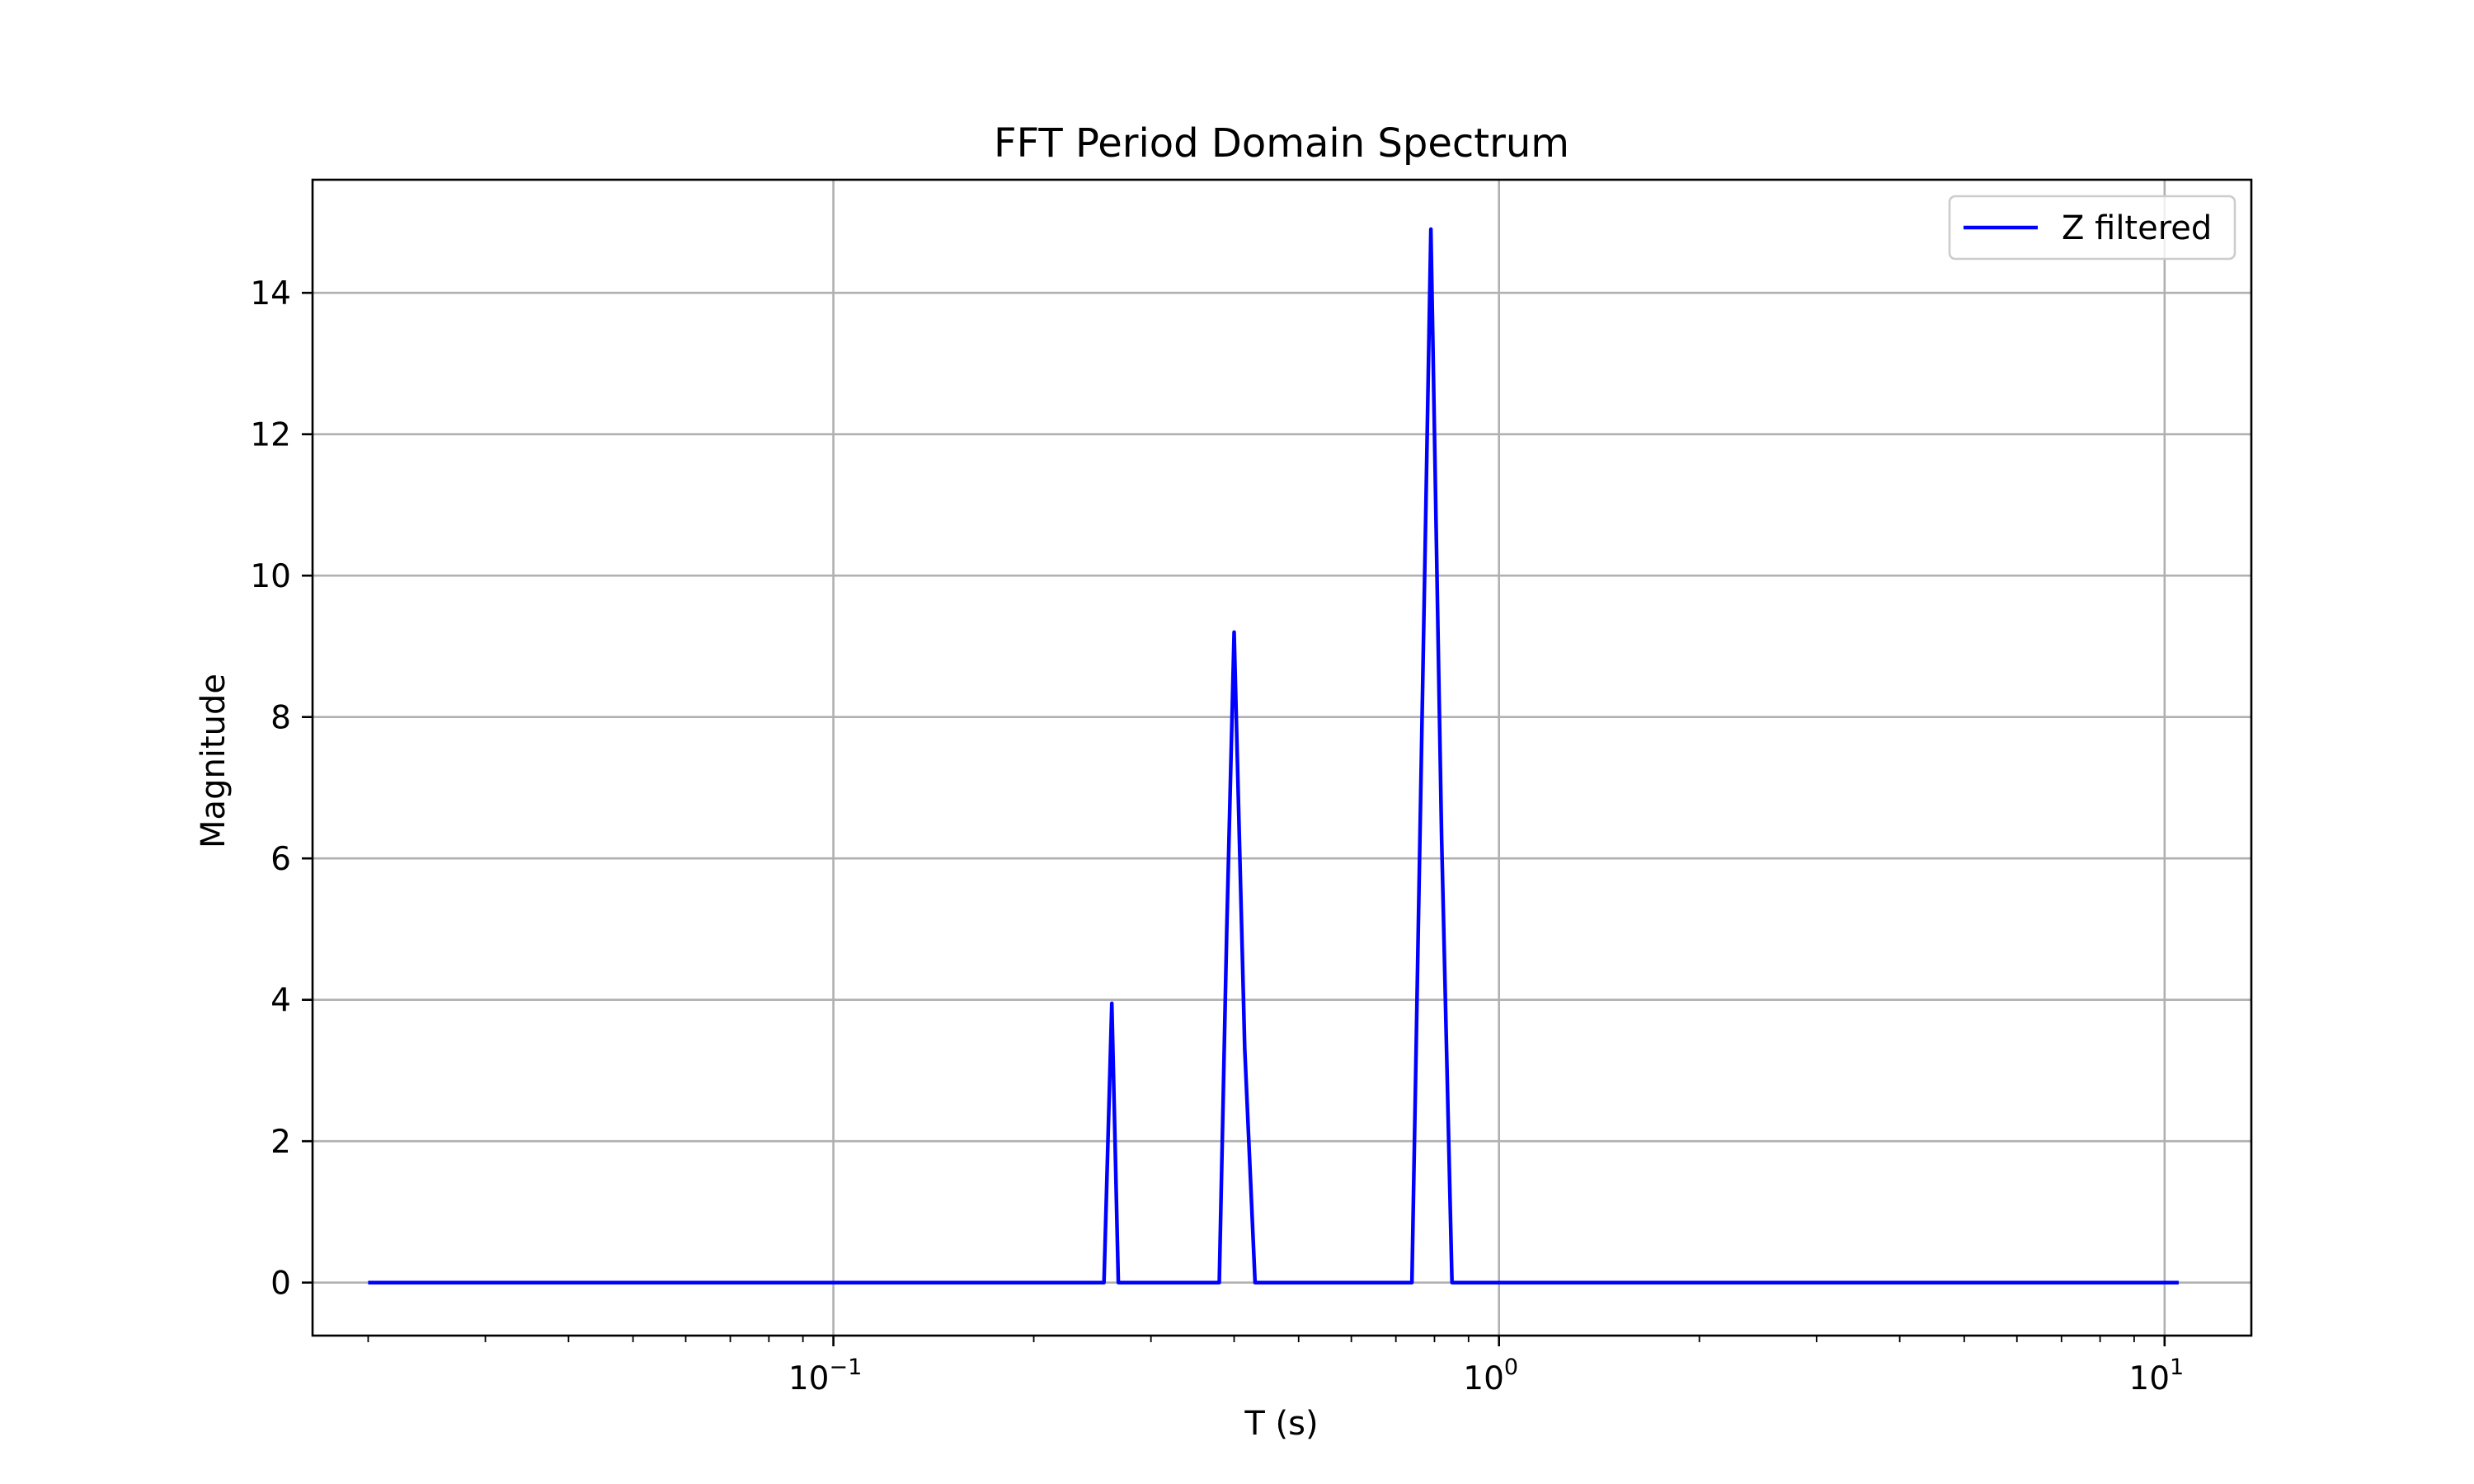 The image size is (2474, 1484). Describe the element at coordinates (280, 1284) in the screenshot. I see `y-tick-label: 0` at that location.